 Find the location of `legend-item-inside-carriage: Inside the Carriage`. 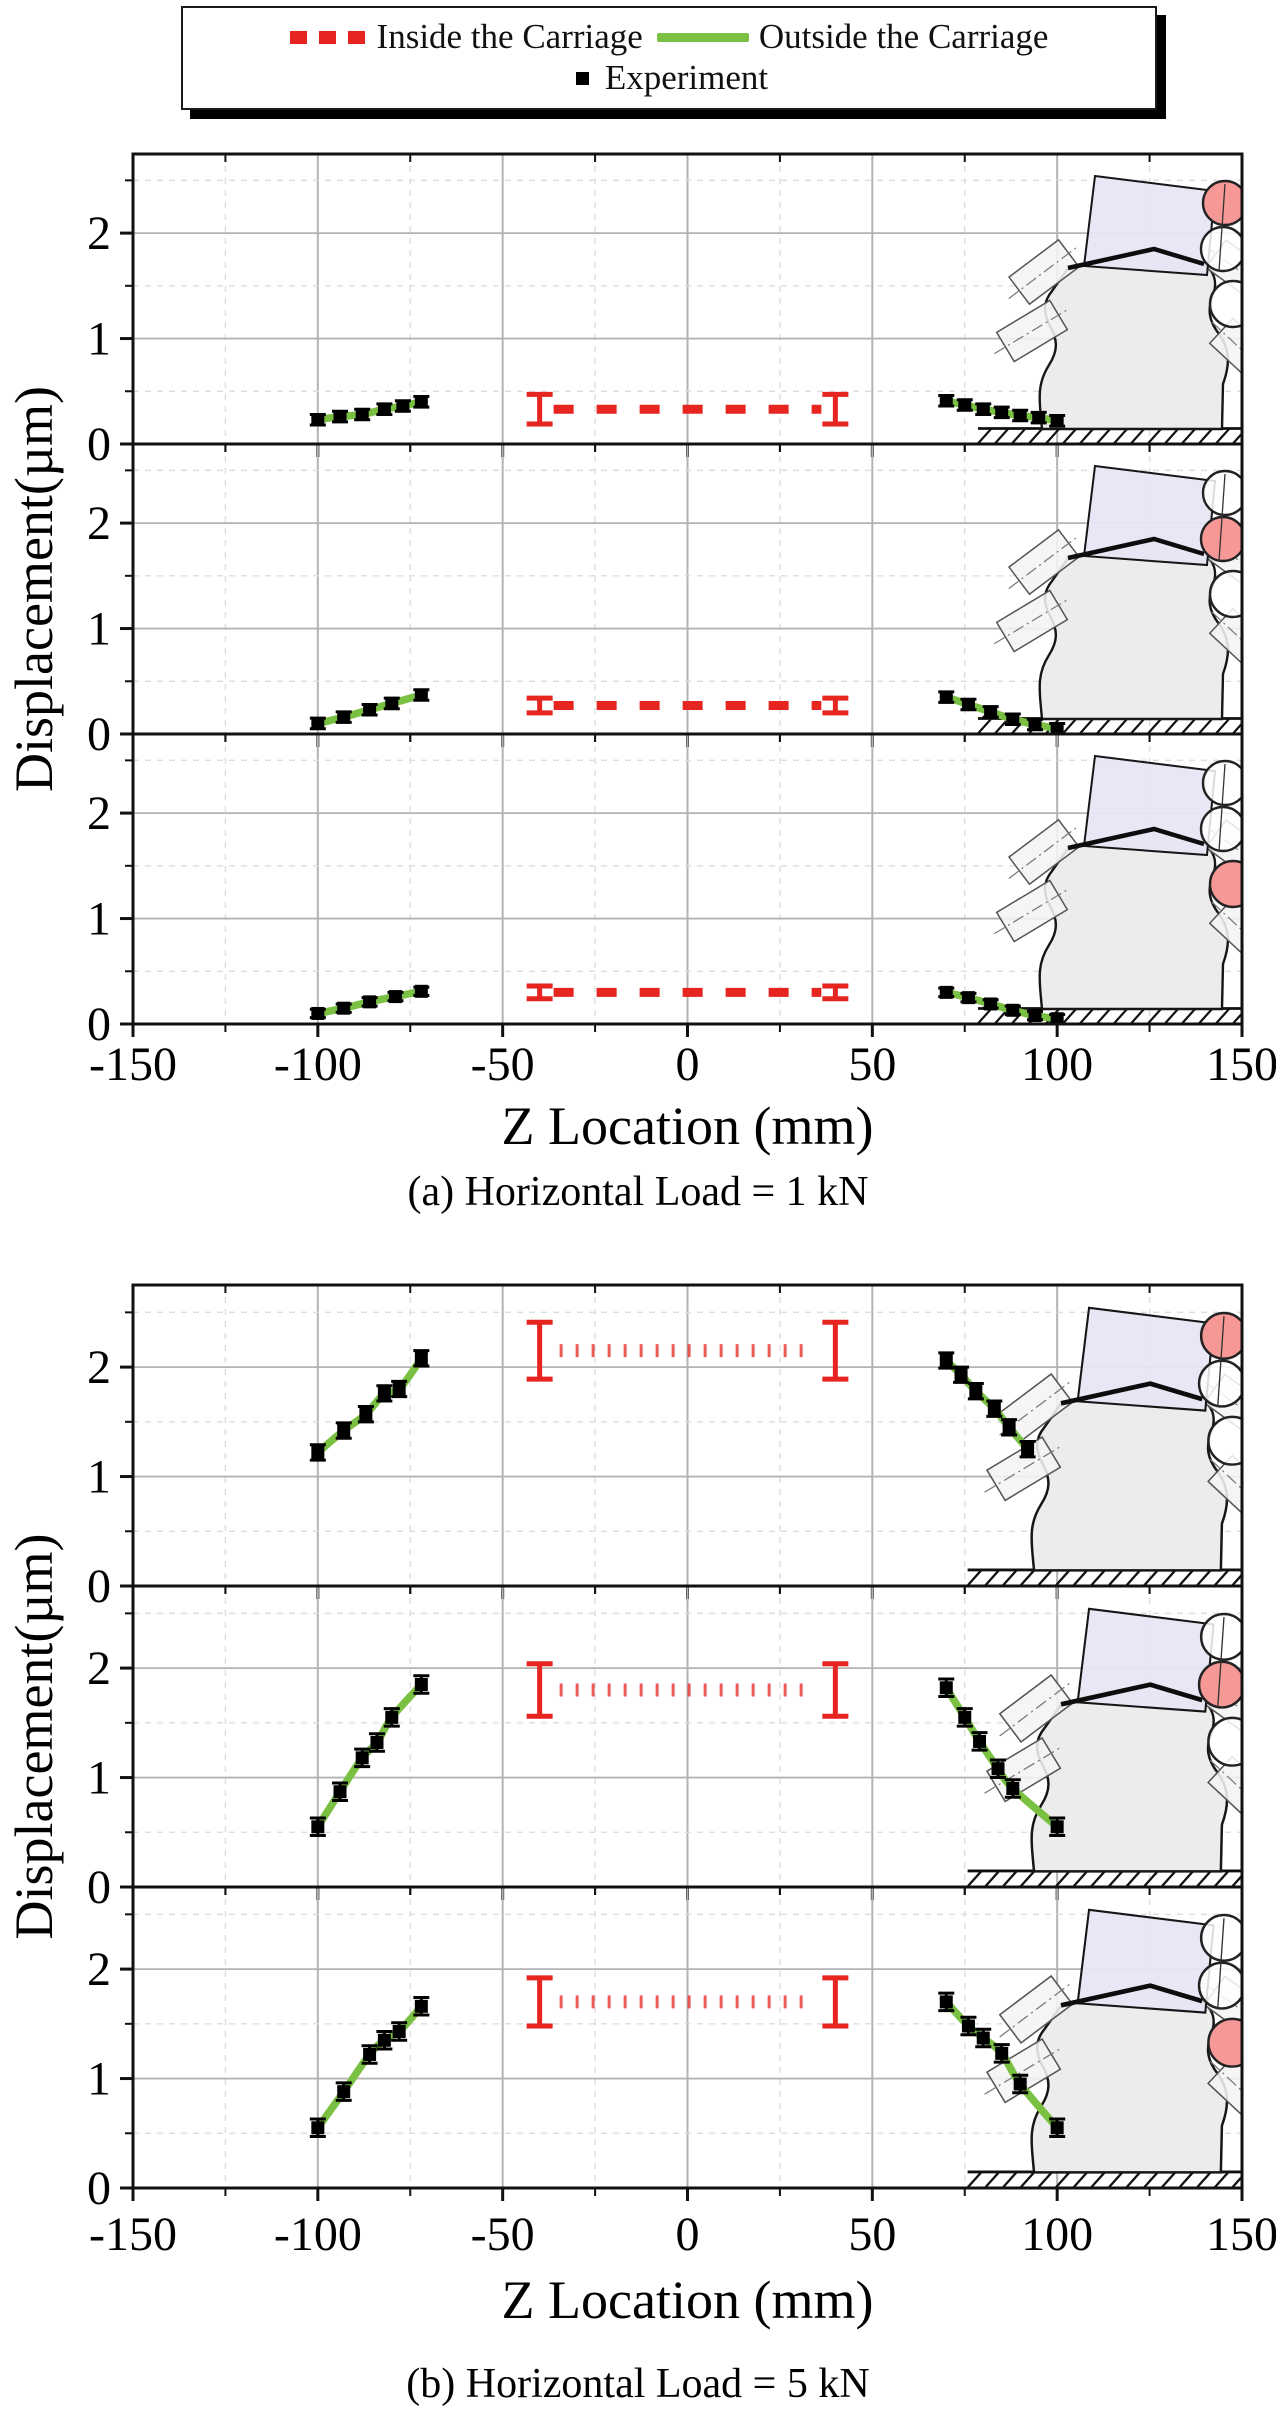

legend-item-inside-carriage: Inside the Carriage is located at coordinates (466, 37).